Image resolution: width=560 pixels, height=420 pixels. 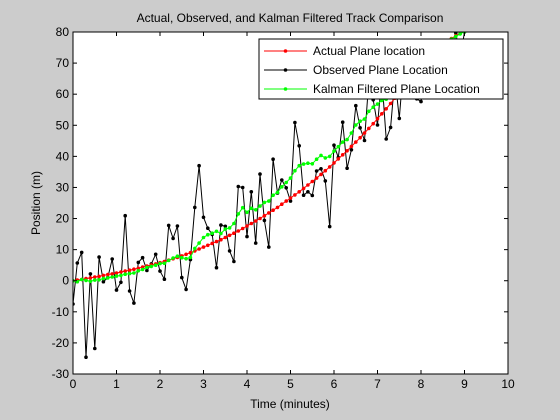 I want to click on x-tick-label: 10, so click(x=508, y=384).